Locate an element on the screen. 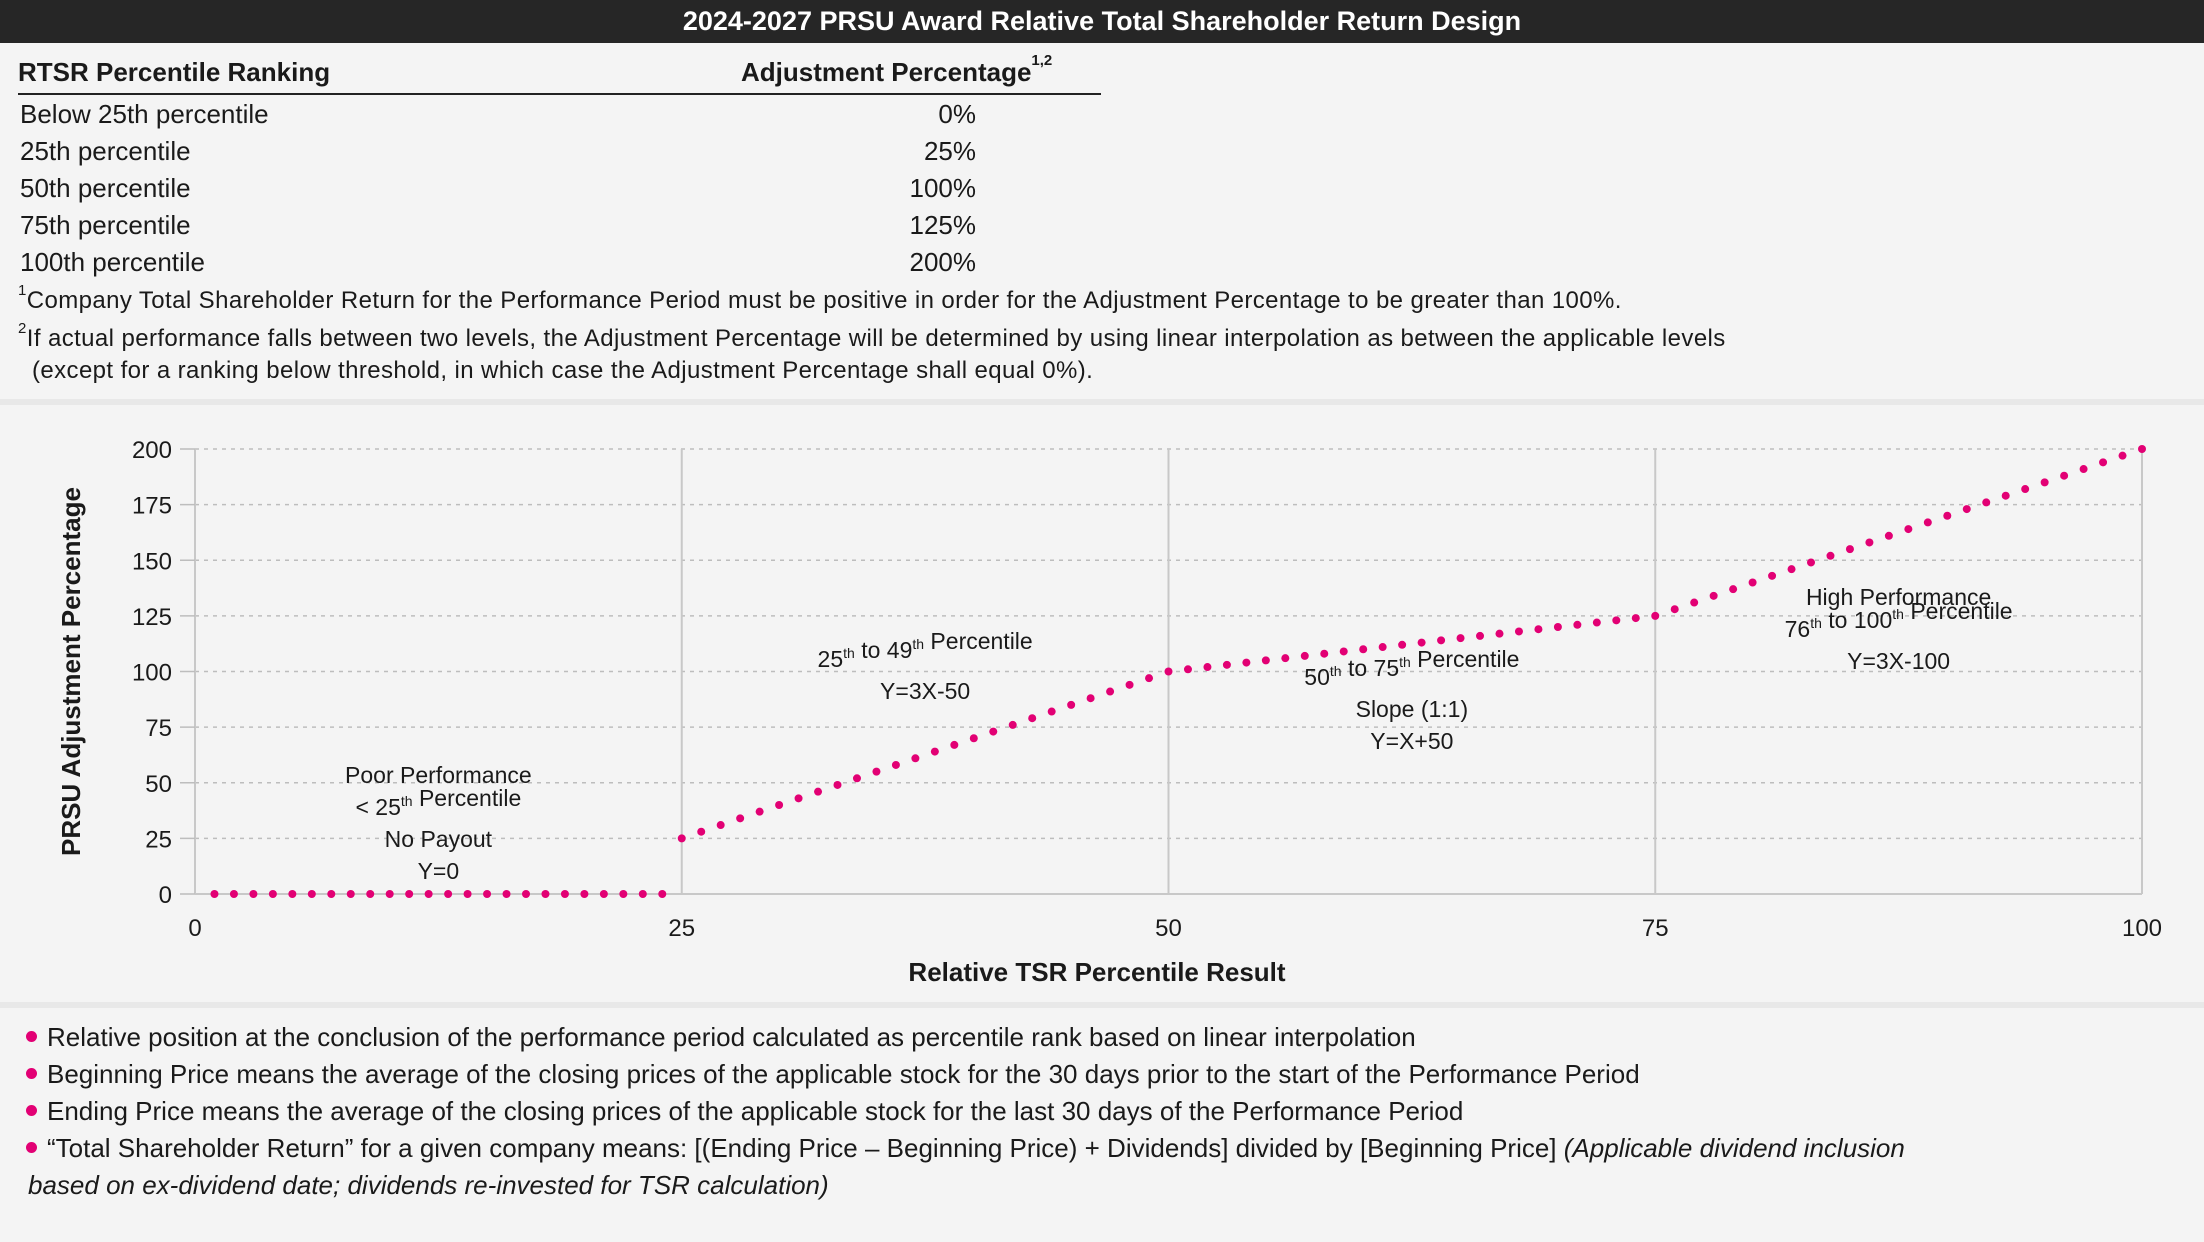 The height and width of the screenshot is (1242, 2204). annotation-text: 25th to 49th Percentile is located at coordinates (925, 650).